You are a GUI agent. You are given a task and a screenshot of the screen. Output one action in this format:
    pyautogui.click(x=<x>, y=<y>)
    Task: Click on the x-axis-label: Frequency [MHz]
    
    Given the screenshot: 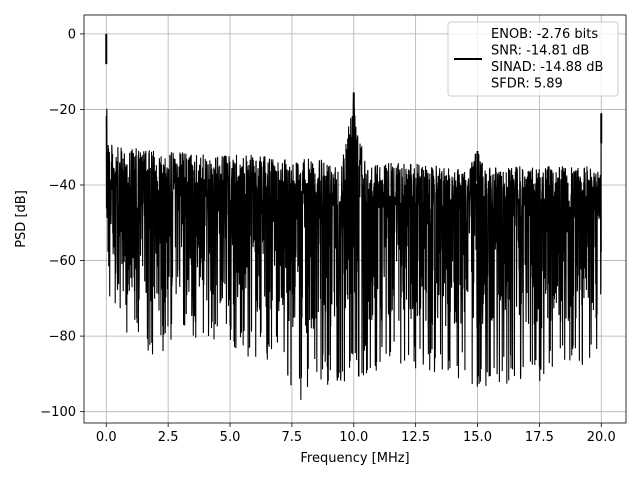 What is the action you would take?
    pyautogui.click(x=354, y=458)
    